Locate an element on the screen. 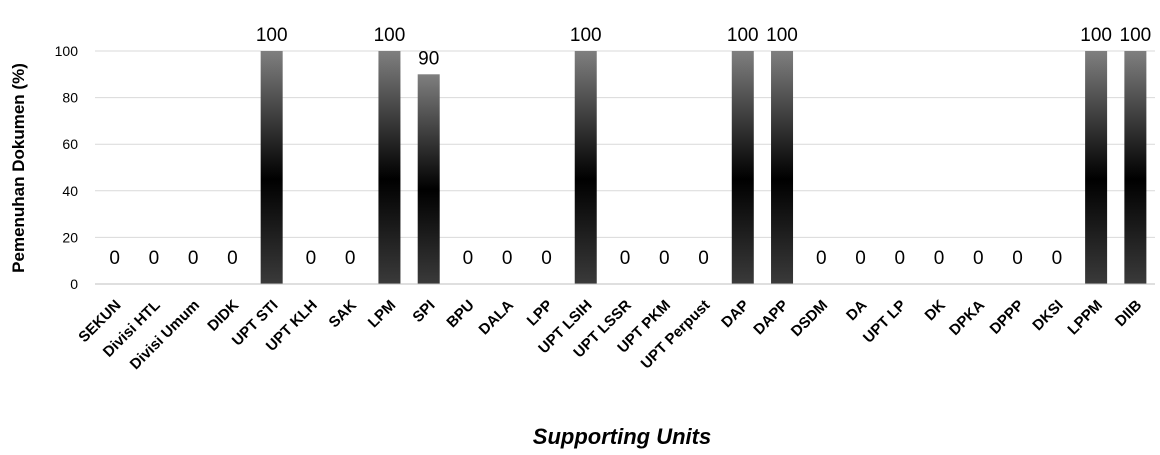 This screenshot has height=455, width=1160. x-tick-label: DPPP is located at coordinates (1007, 317).